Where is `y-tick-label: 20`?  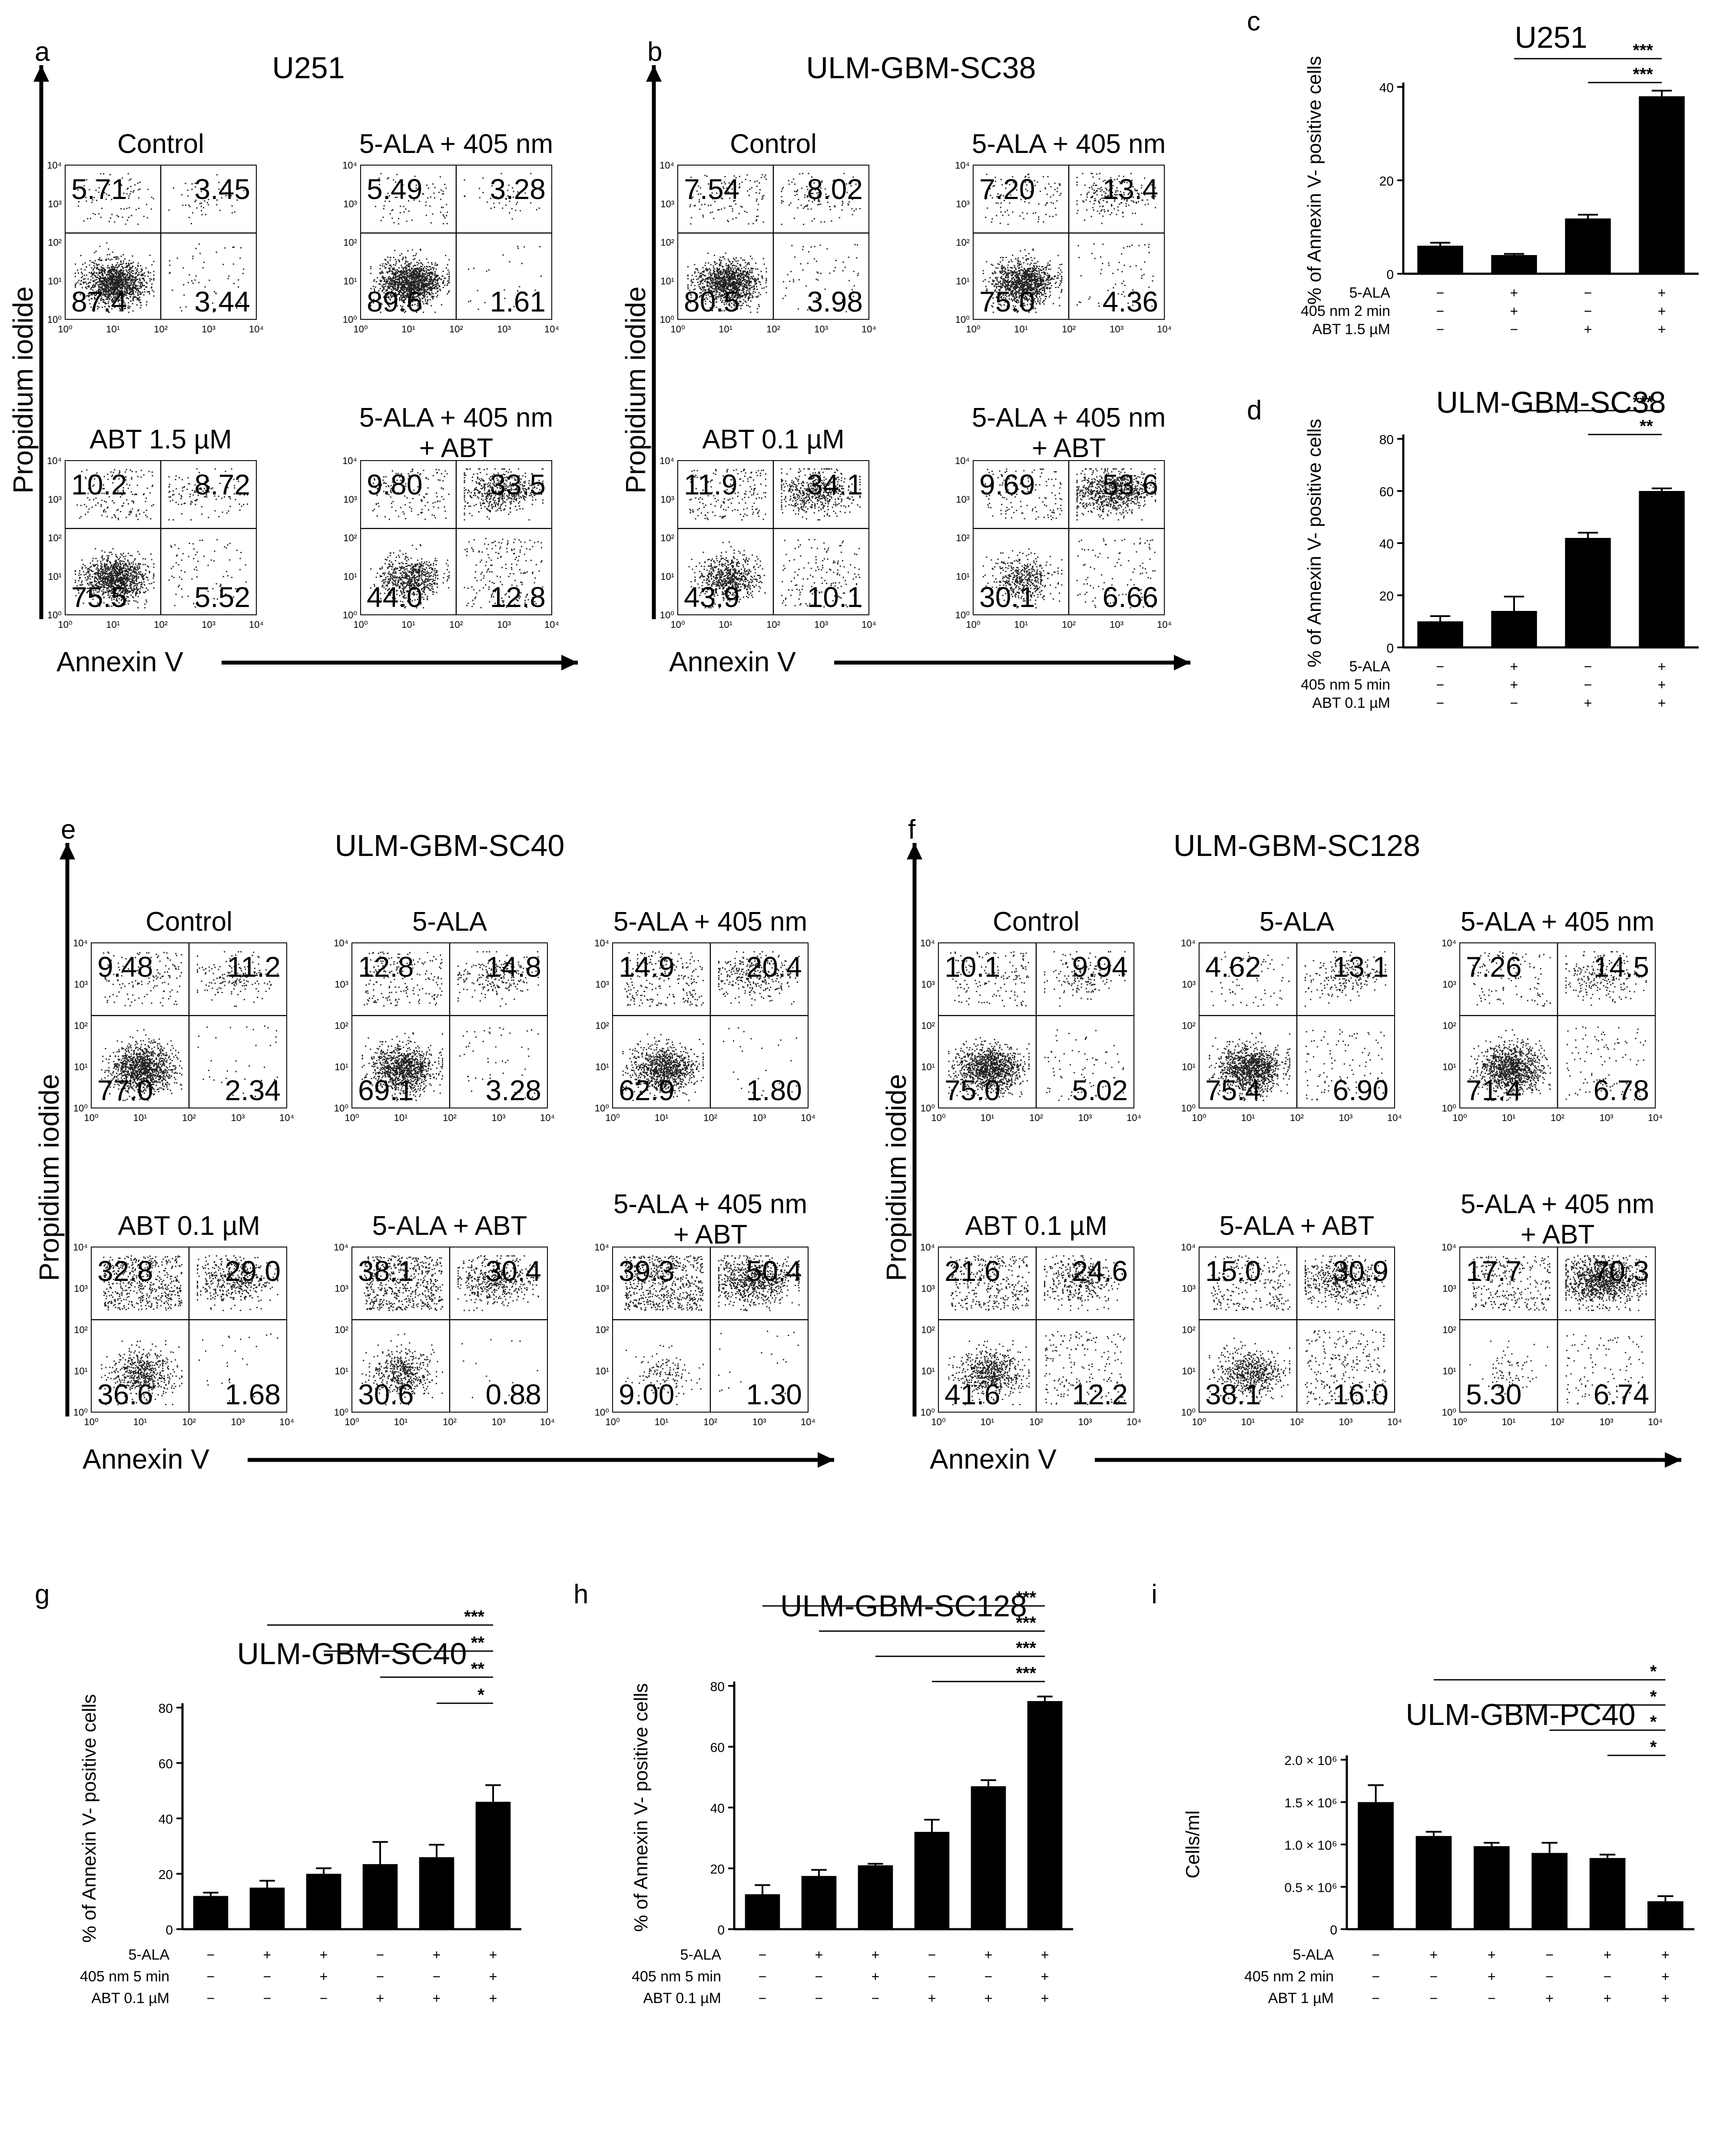
y-tick-label: 20 is located at coordinates (717, 1869).